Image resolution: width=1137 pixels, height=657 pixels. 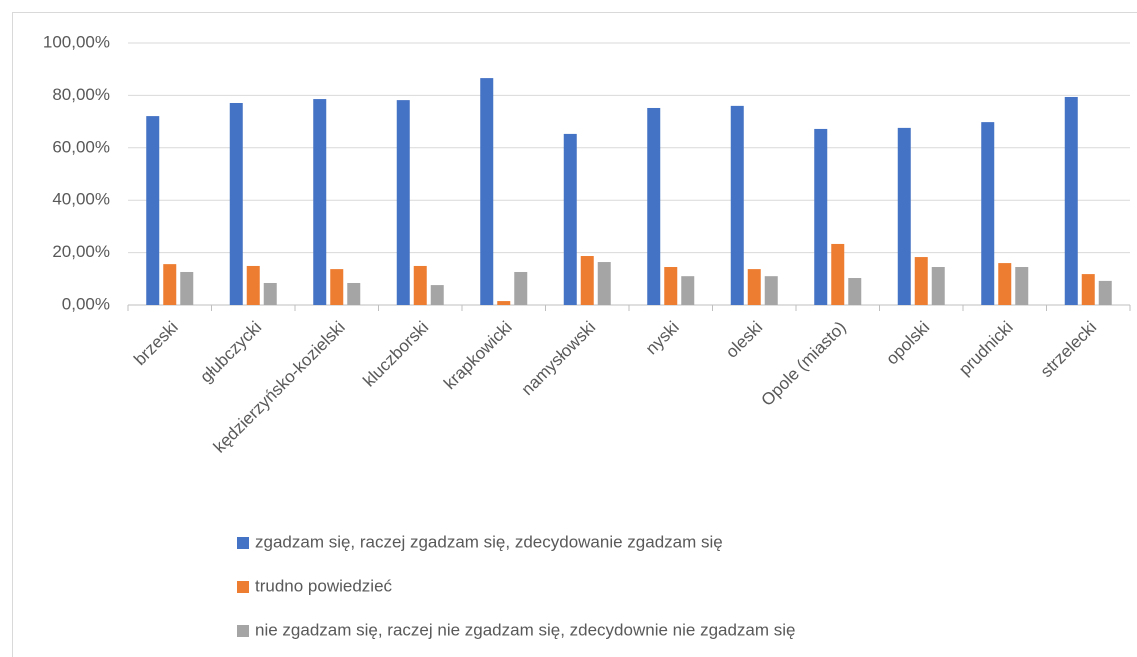 What do you see at coordinates (324, 585) in the screenshot?
I see `legend-label: trudno powiedzieć` at bounding box center [324, 585].